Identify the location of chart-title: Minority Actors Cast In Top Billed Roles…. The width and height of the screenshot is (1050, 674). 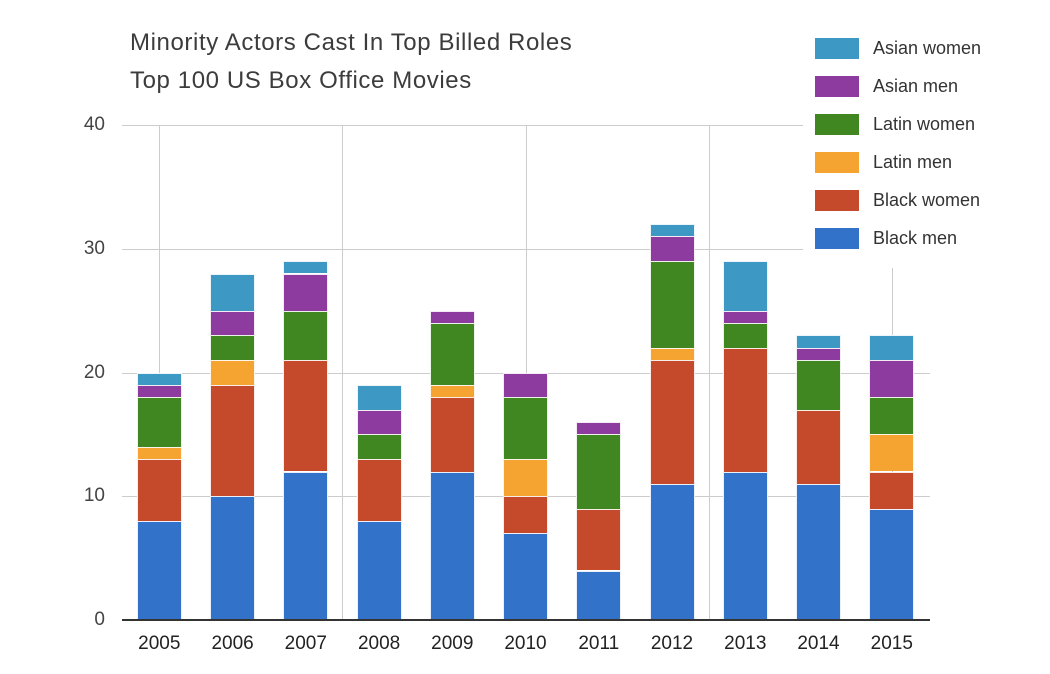
(351, 62).